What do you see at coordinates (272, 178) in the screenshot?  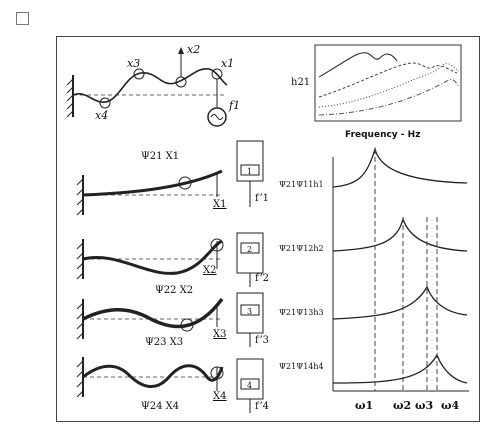 I see `mode-row-1: Ψ21 X1 X1 1 f’1 Ψ21Ψ11h1` at bounding box center [272, 178].